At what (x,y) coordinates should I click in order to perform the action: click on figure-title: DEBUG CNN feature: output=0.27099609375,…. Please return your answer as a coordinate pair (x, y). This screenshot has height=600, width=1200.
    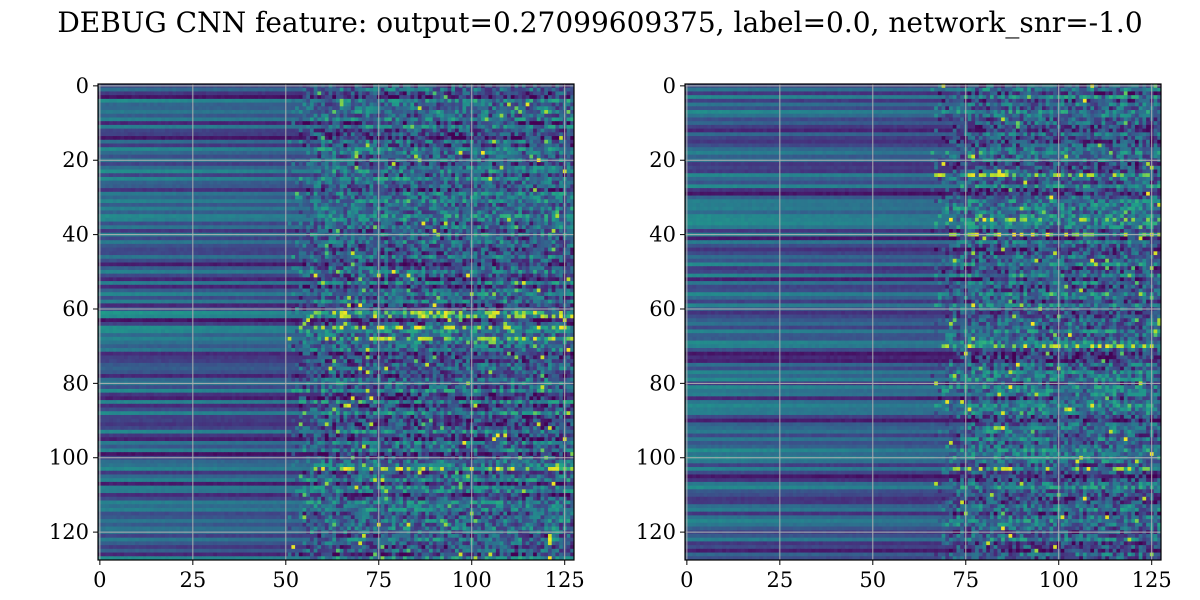
    Looking at the image, I should click on (600, 22).